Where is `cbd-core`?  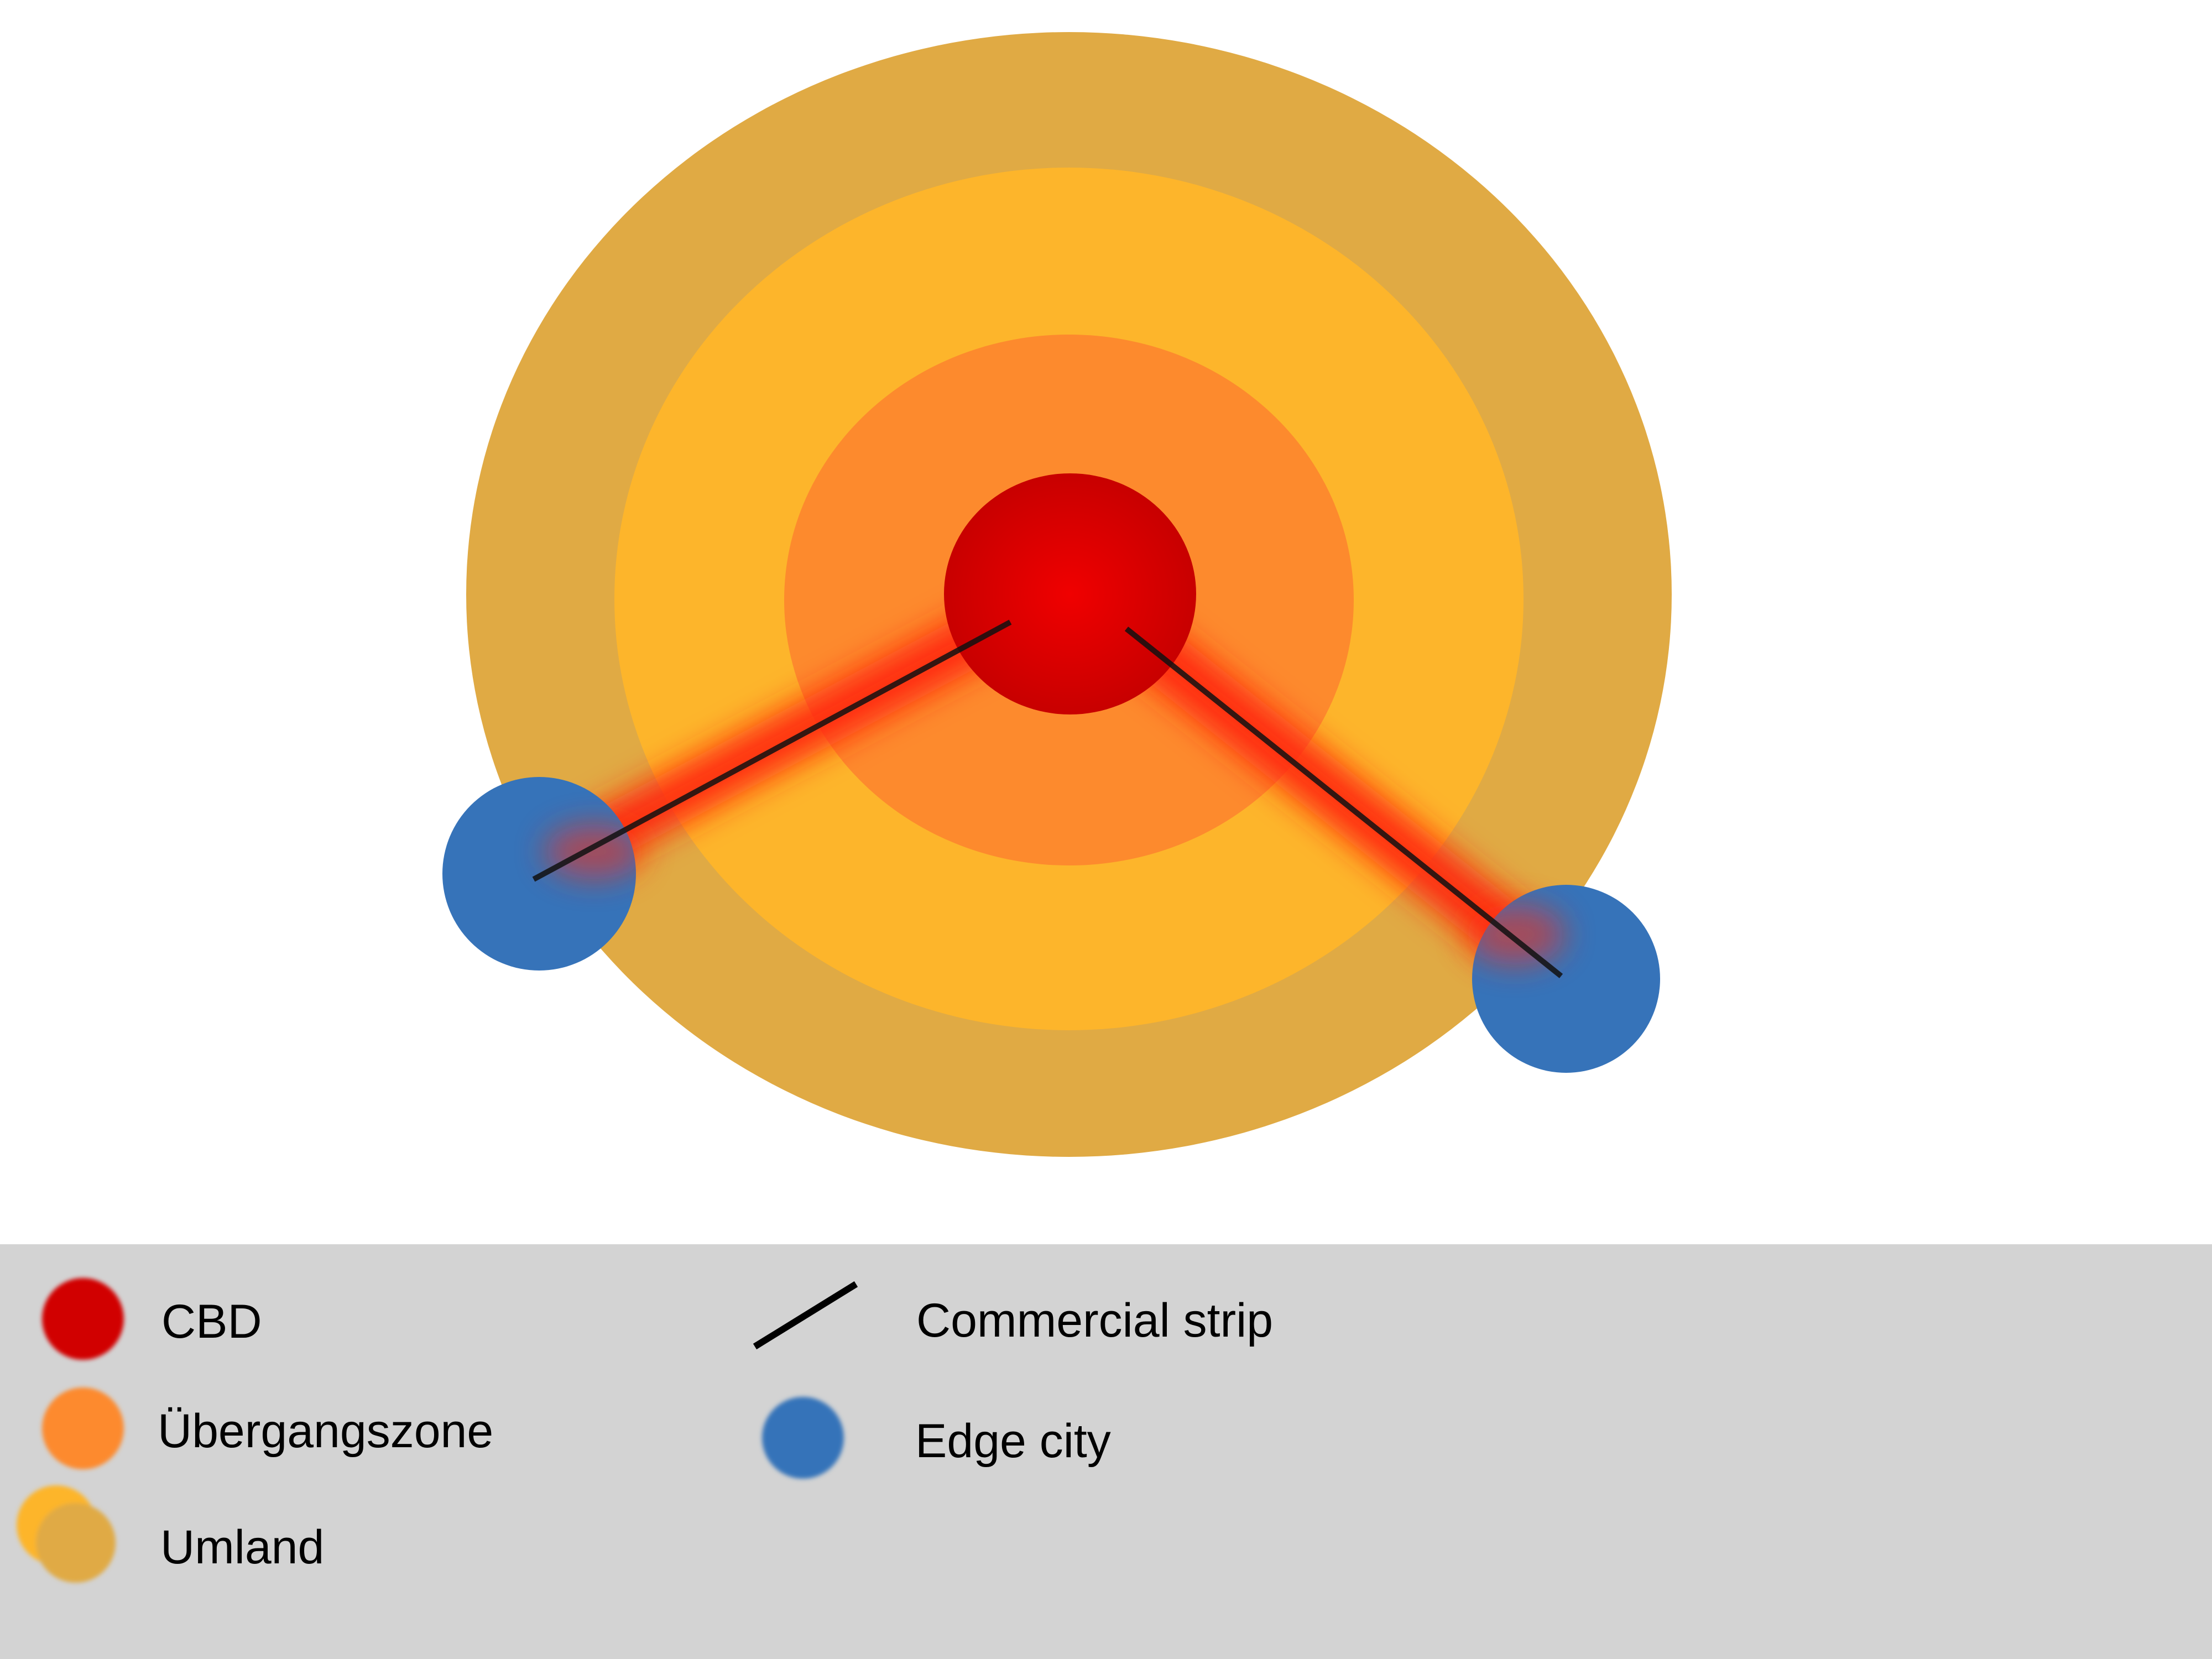
cbd-core is located at coordinates (1070, 594).